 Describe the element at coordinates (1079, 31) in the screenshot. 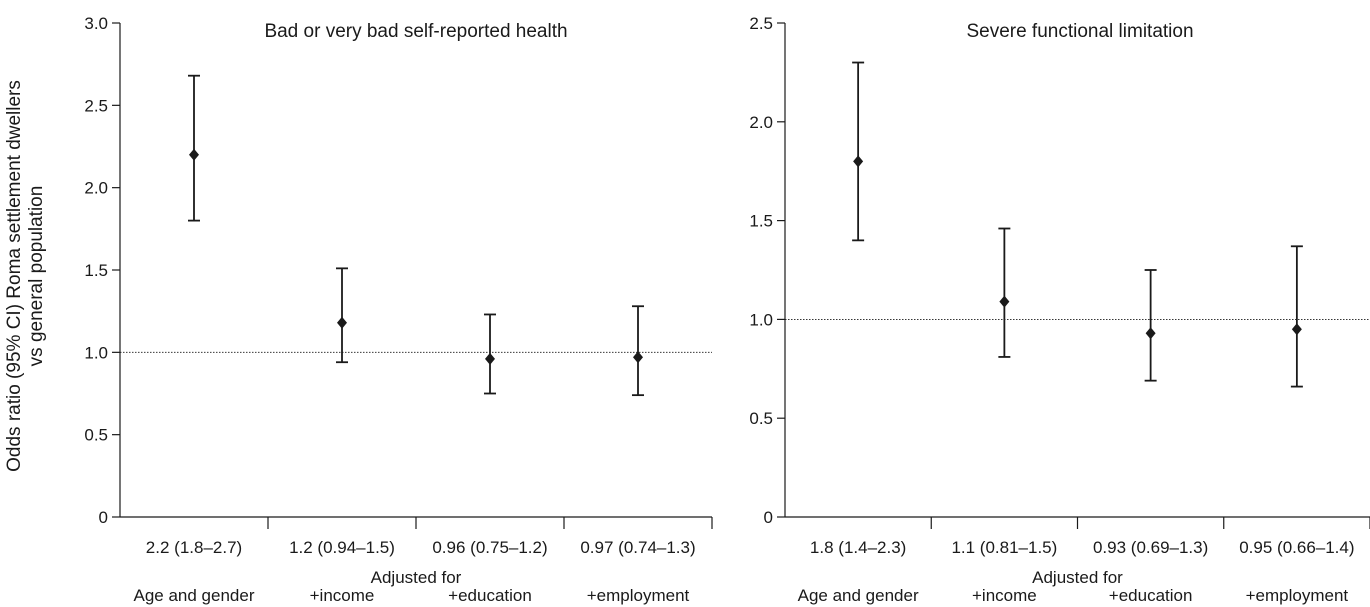

I see `panel-title: Severe functional limitation` at that location.